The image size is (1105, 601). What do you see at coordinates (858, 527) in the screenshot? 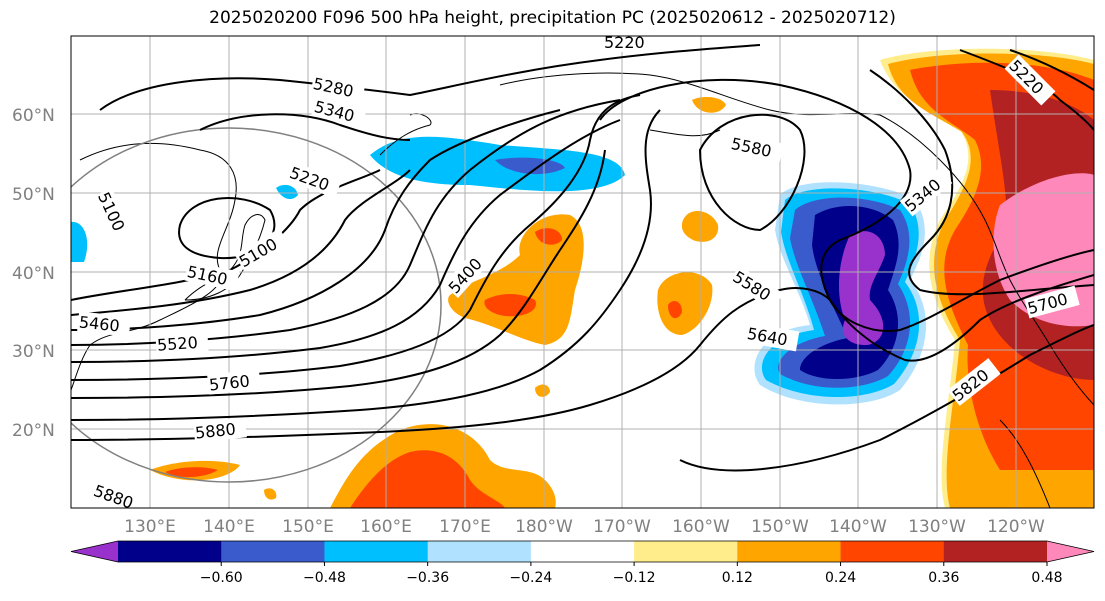
I see `lon-tick-label: 140°W` at bounding box center [858, 527].